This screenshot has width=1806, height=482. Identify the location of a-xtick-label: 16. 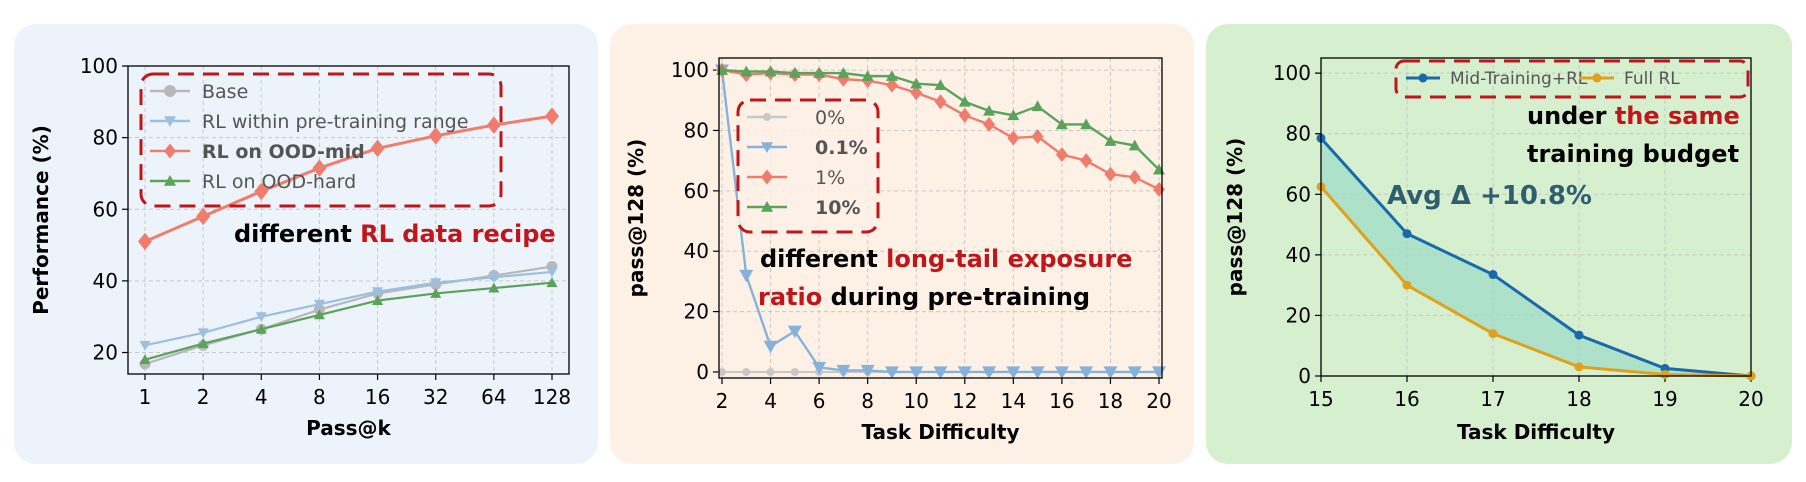
(377, 397).